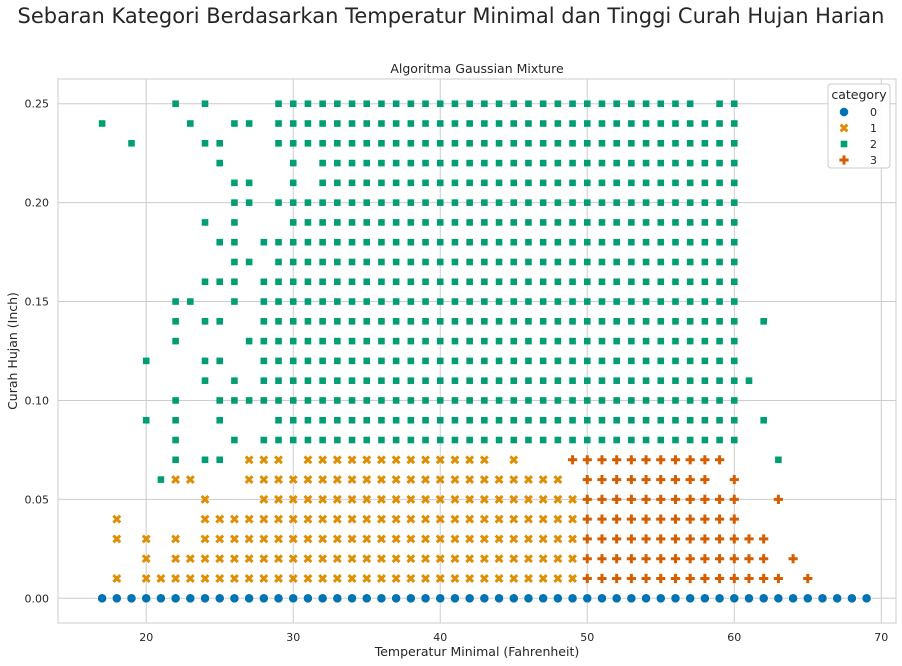 This screenshot has height=666, width=902. What do you see at coordinates (873, 112) in the screenshot?
I see `legend-label: 0` at bounding box center [873, 112].